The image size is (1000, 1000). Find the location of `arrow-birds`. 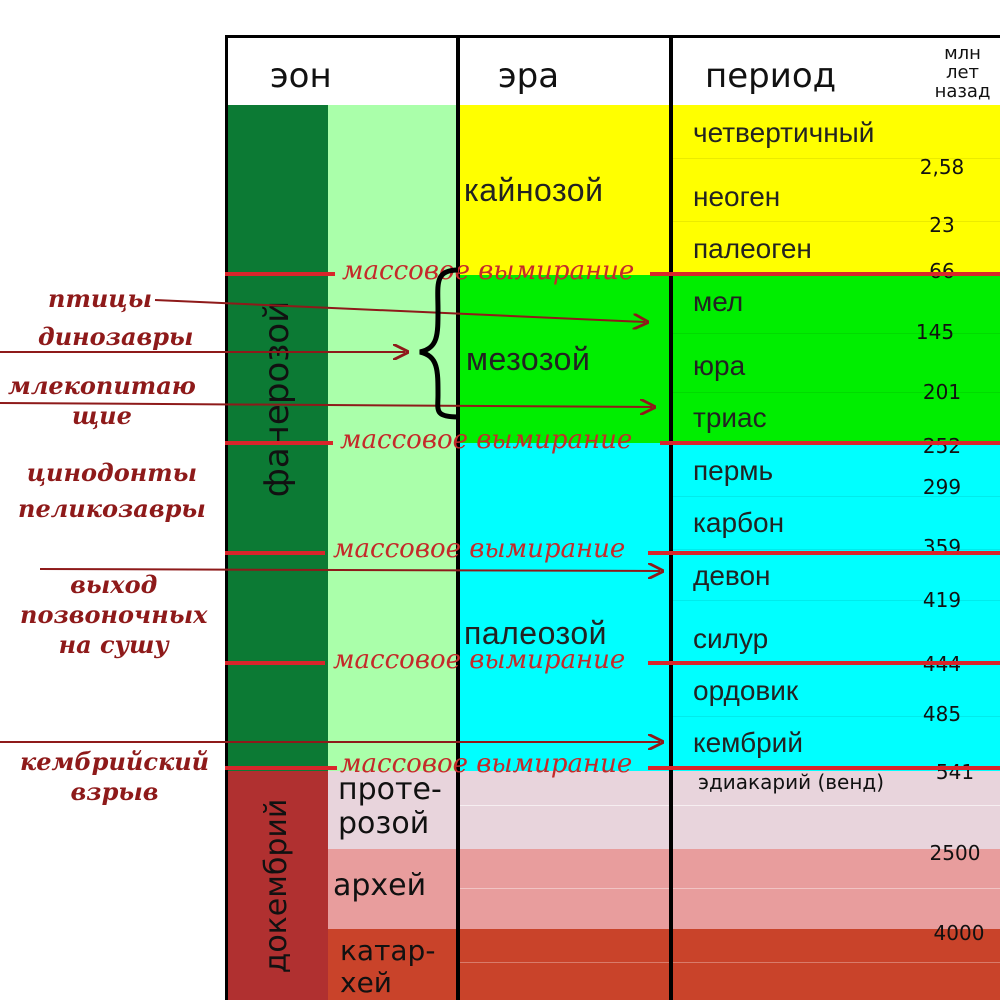

arrow-birds is located at coordinates (399, 310).